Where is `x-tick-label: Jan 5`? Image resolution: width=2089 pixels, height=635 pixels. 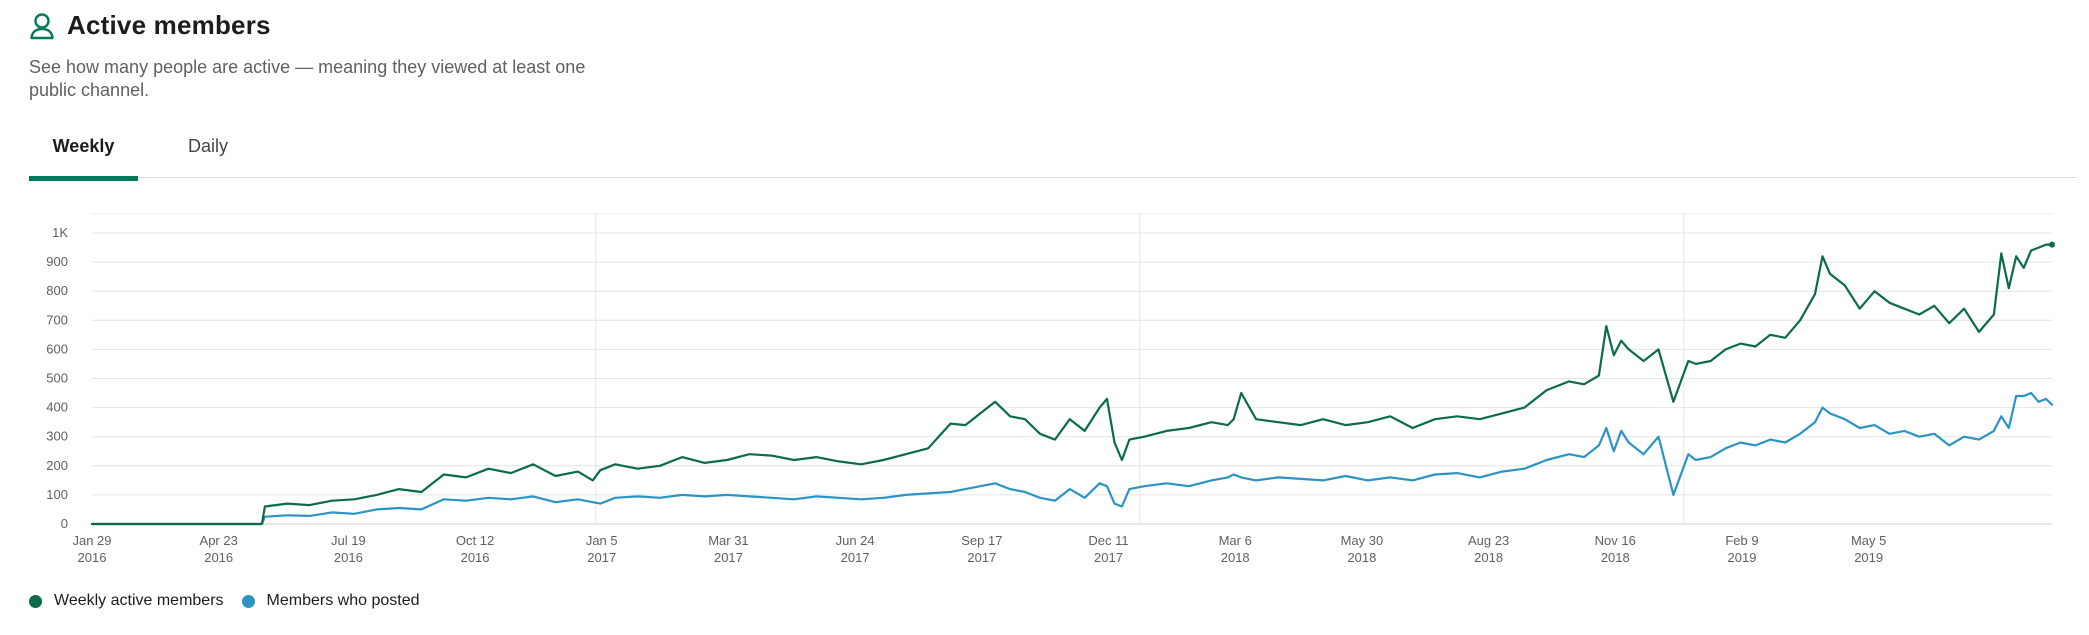
x-tick-label: Jan 5 is located at coordinates (602, 540).